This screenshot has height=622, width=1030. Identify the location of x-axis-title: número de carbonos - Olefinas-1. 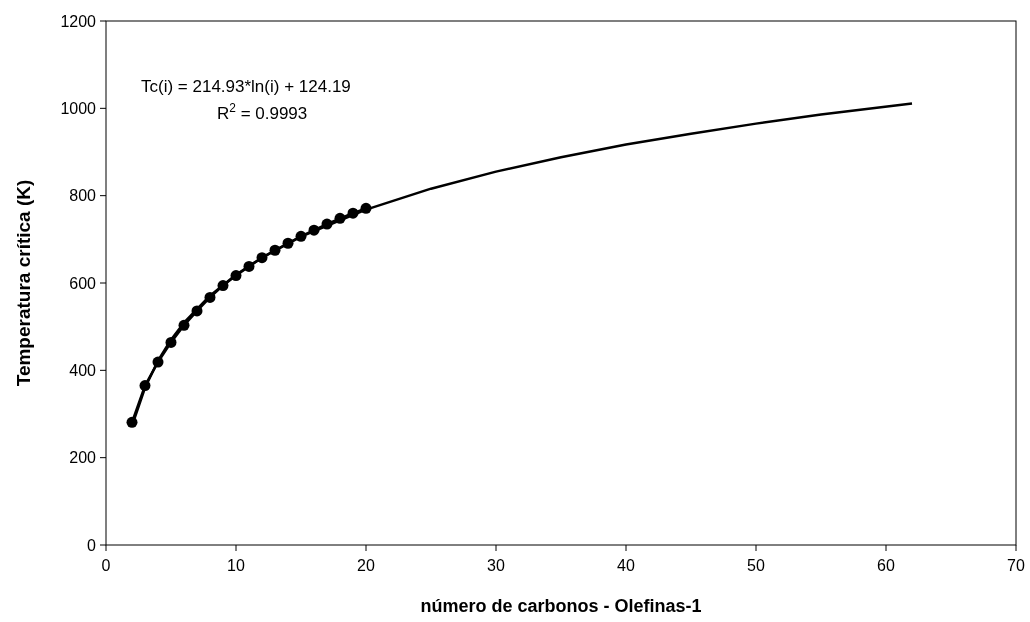
(561, 606).